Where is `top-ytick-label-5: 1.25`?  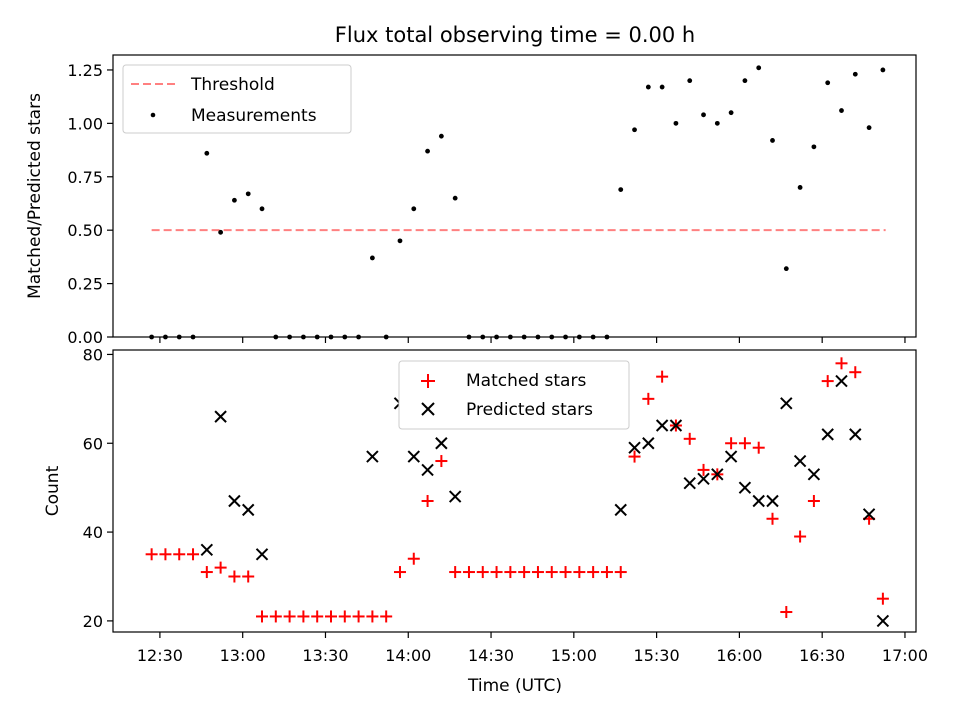 top-ytick-label-5: 1.25 is located at coordinates (85, 70).